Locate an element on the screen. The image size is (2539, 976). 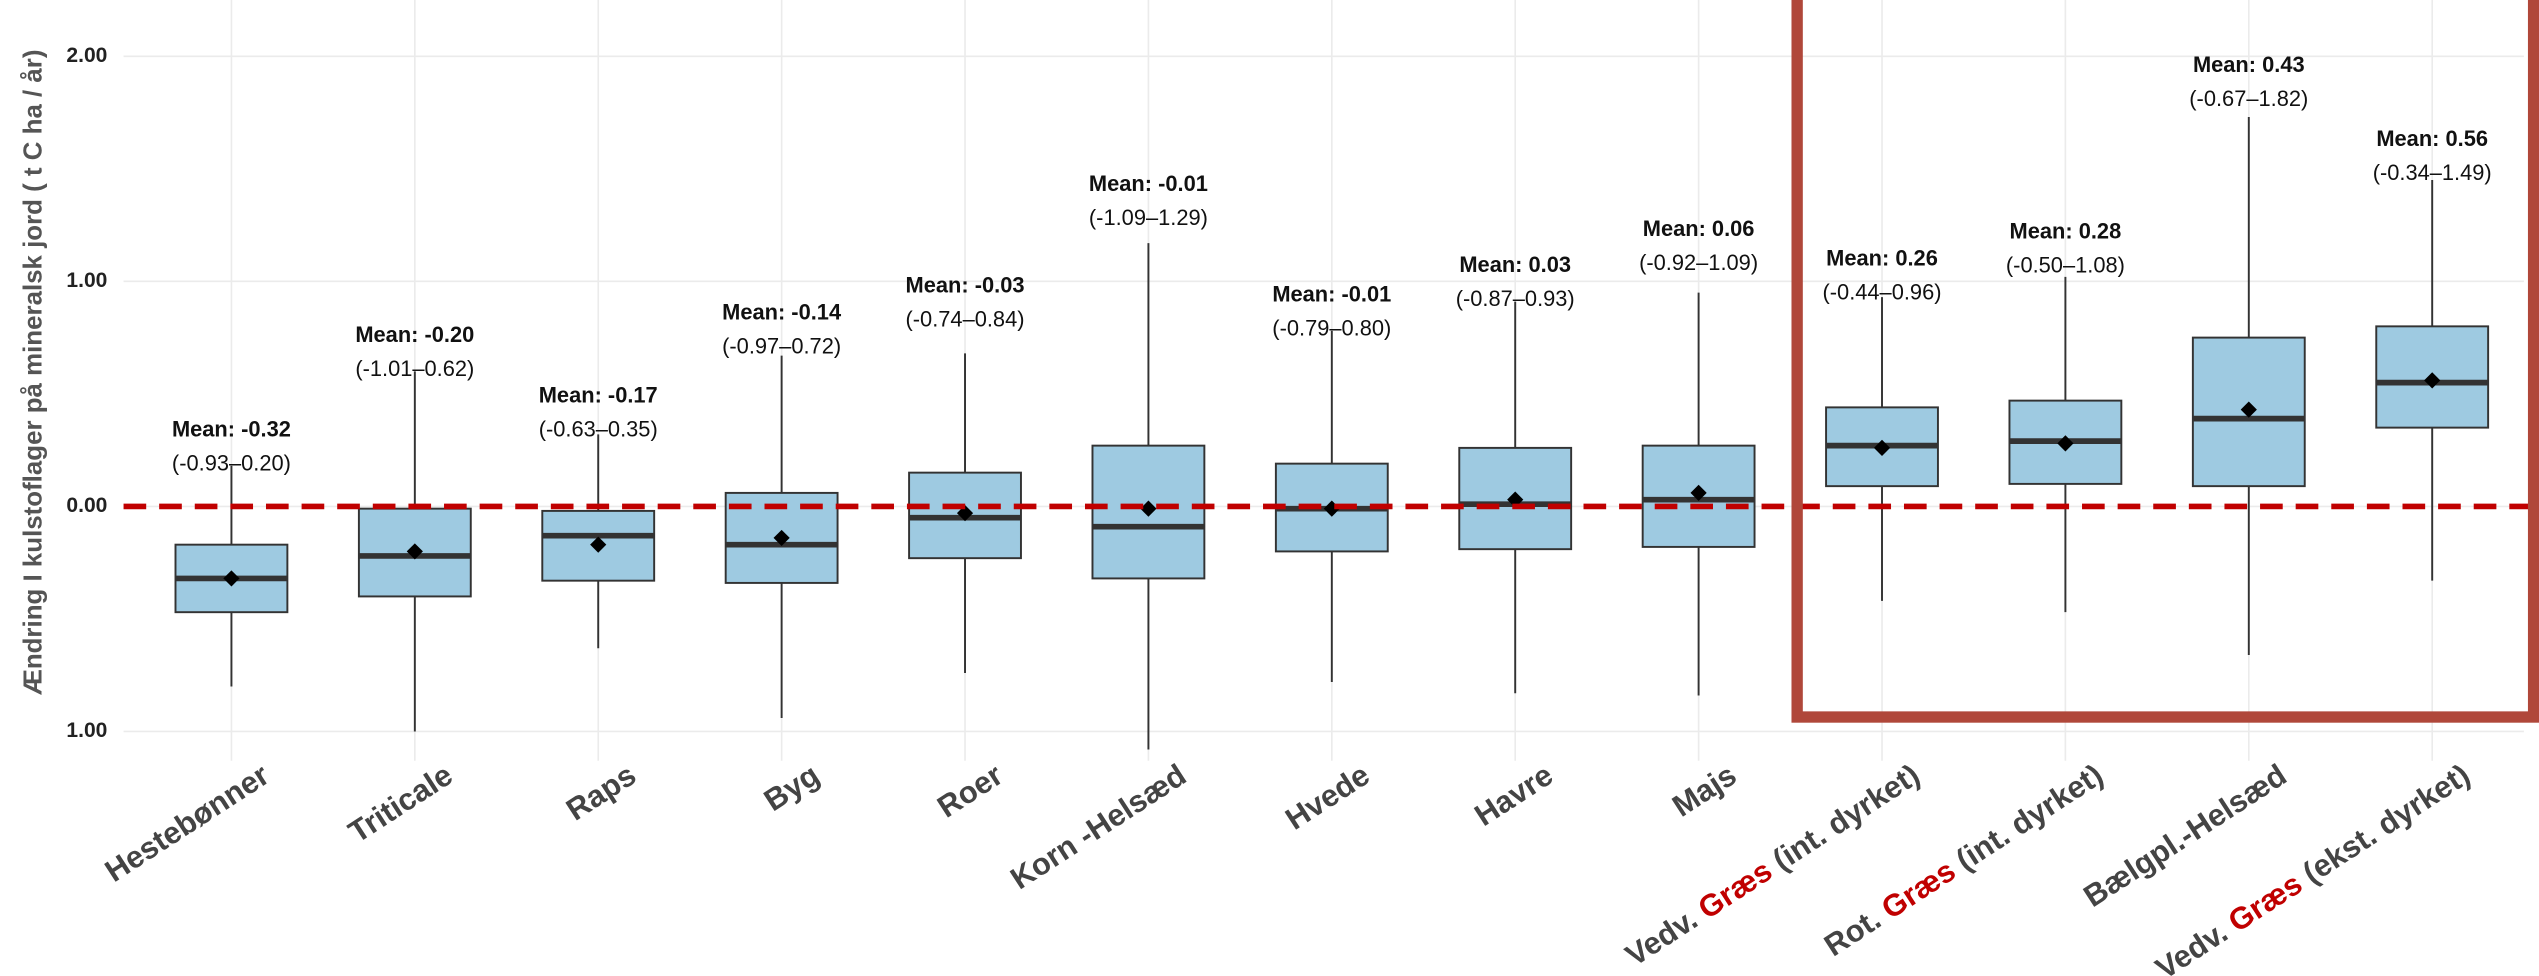
mean-label: Mean: -0.20 is located at coordinates (414, 334).